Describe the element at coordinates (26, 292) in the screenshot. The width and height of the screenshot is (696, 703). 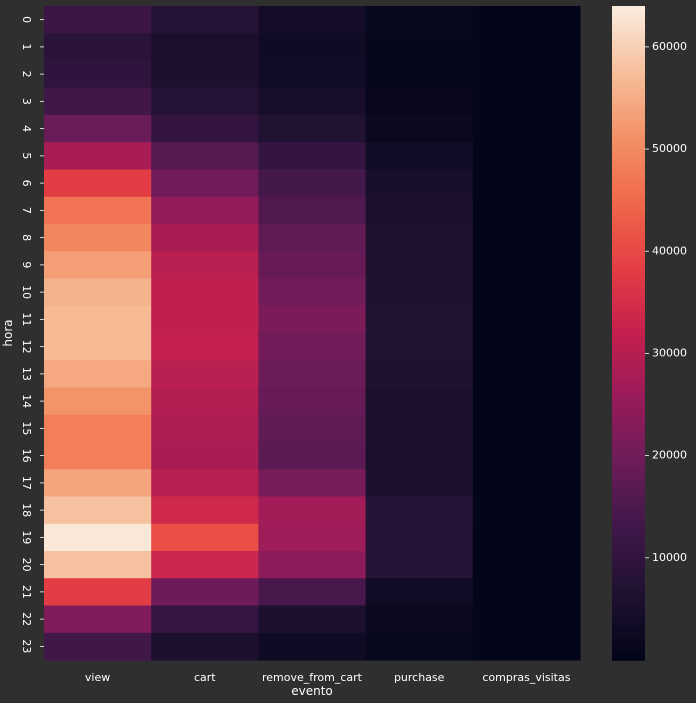
I see `y-tick-label: 10` at that location.